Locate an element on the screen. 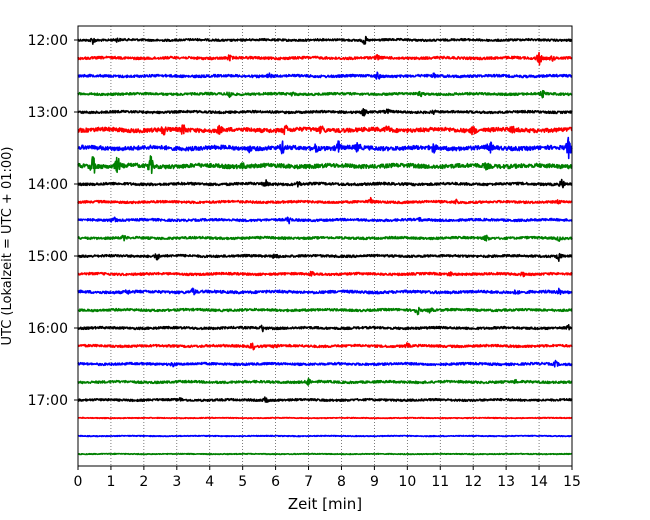 Image resolution: width=650 pixels, height=520 pixels. y-tick-label: 14:00 is located at coordinates (48, 185).